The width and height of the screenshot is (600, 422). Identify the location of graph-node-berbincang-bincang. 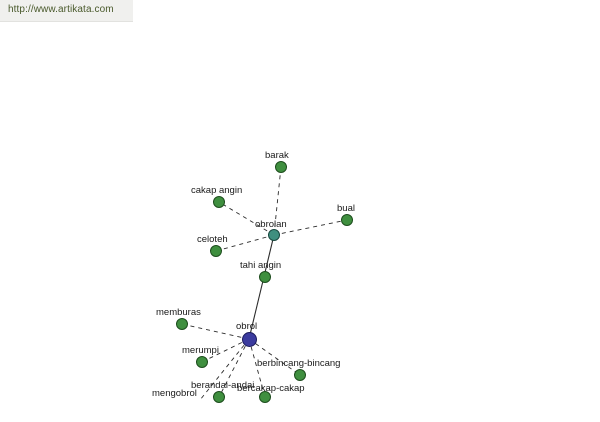
(300, 375).